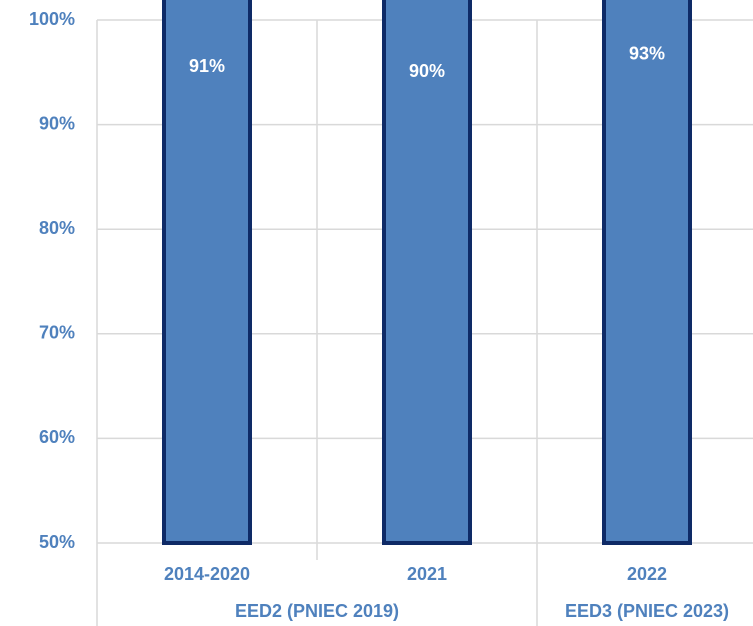 Image resolution: width=753 pixels, height=626 pixels. I want to click on x-tick-label: 2022, so click(647, 574).